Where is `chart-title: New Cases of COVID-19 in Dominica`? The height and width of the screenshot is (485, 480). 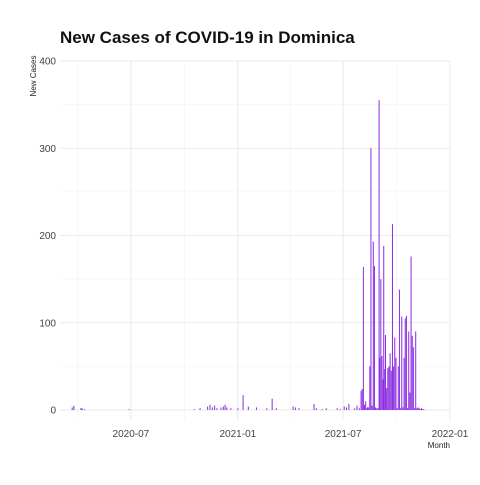
chart-title: New Cases of COVID-19 in Dominica is located at coordinates (207, 37).